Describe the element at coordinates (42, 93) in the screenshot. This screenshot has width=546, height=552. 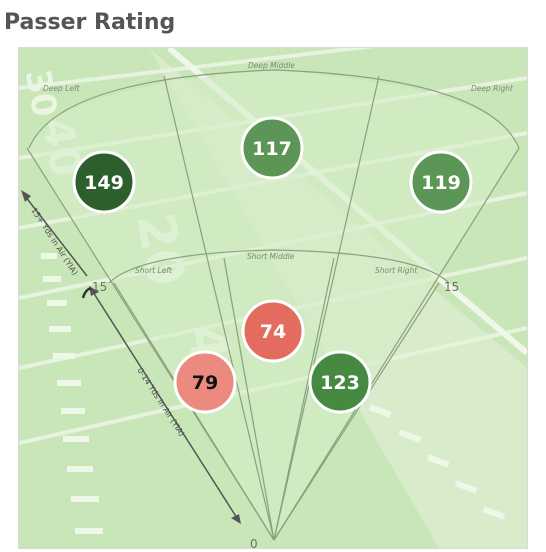
I see `field-number-partial-top: 30` at that location.